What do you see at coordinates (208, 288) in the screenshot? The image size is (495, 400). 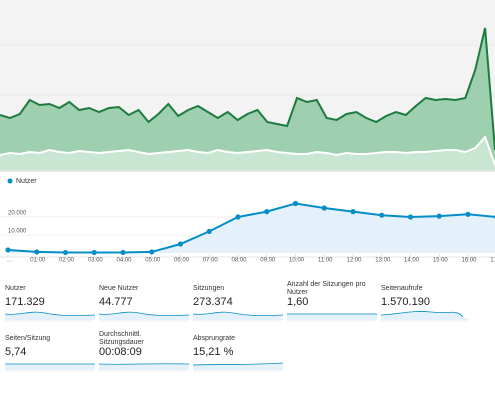 I see `metric-label: Sitzungen` at bounding box center [208, 288].